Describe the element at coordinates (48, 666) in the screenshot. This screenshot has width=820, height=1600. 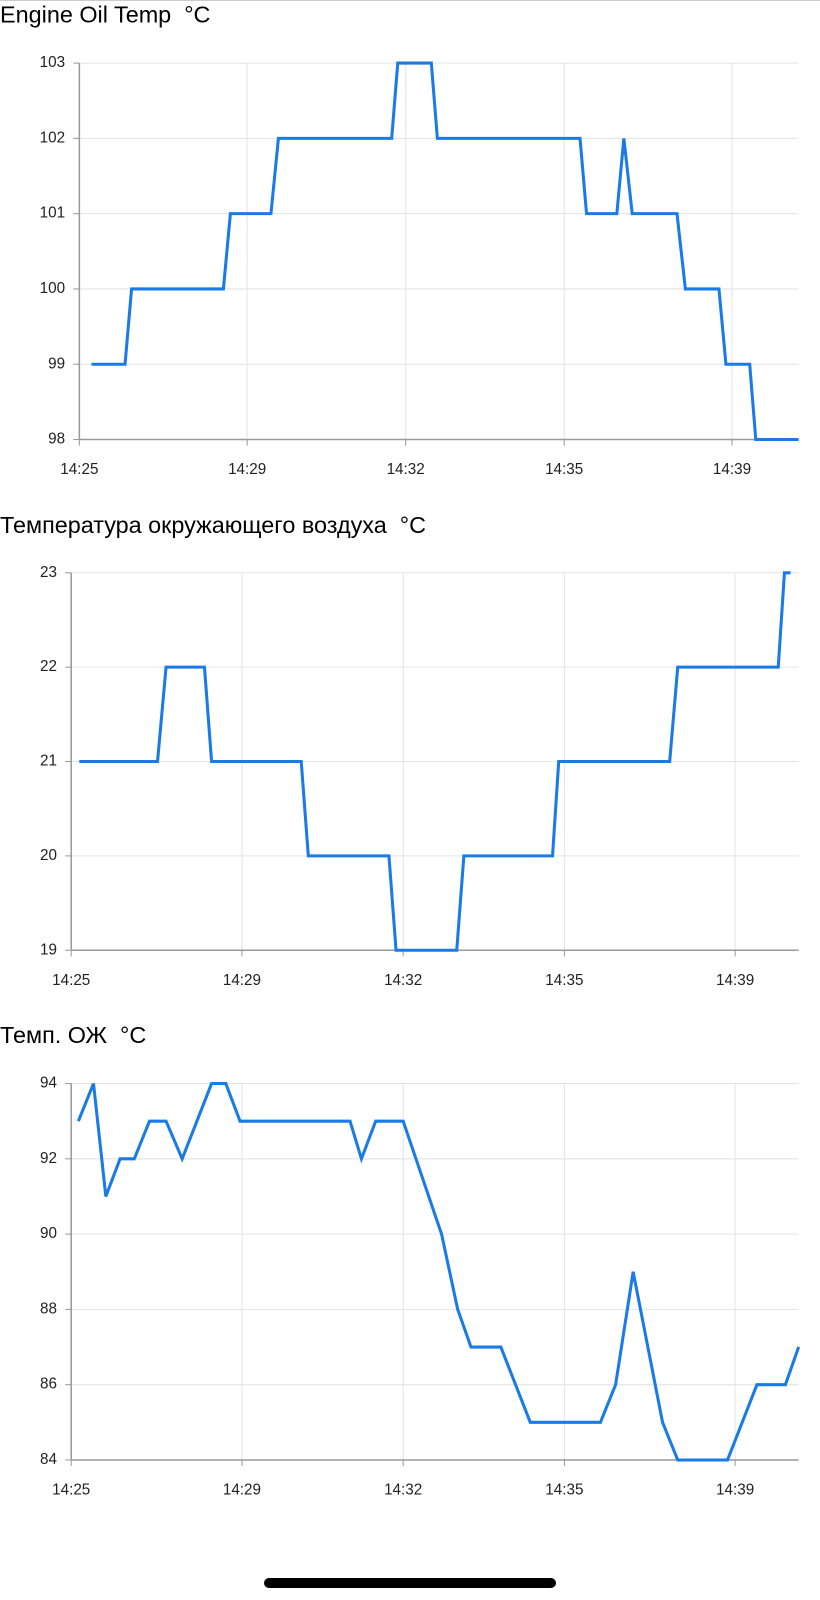
I see `y-tick-label: 22` at that location.